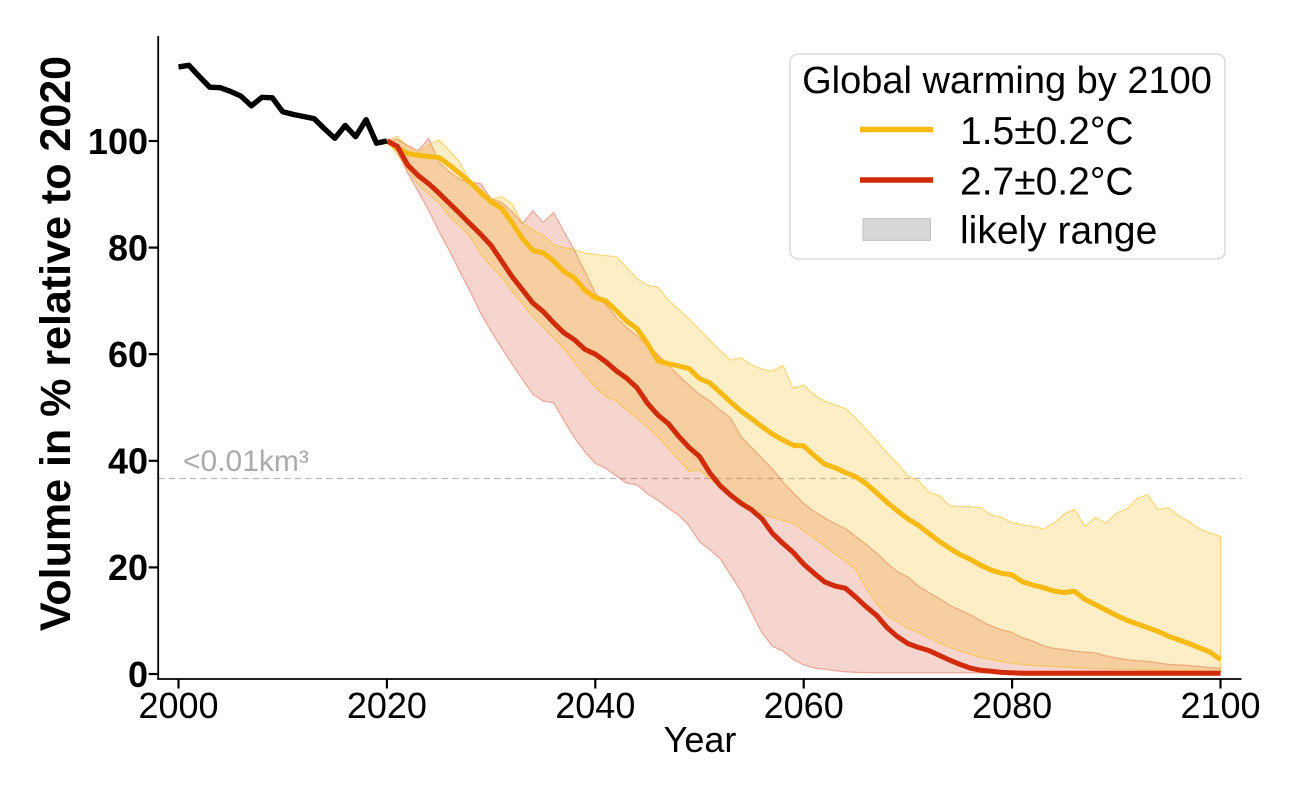  What do you see at coordinates (1058, 231) in the screenshot?
I see `svg-text: likely range` at bounding box center [1058, 231].